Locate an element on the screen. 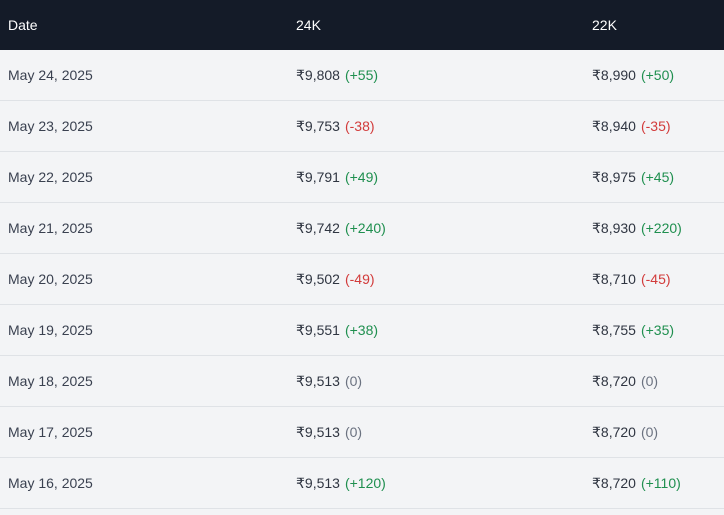 This screenshot has width=724, height=515. change-22k: (+110) is located at coordinates (660, 482).